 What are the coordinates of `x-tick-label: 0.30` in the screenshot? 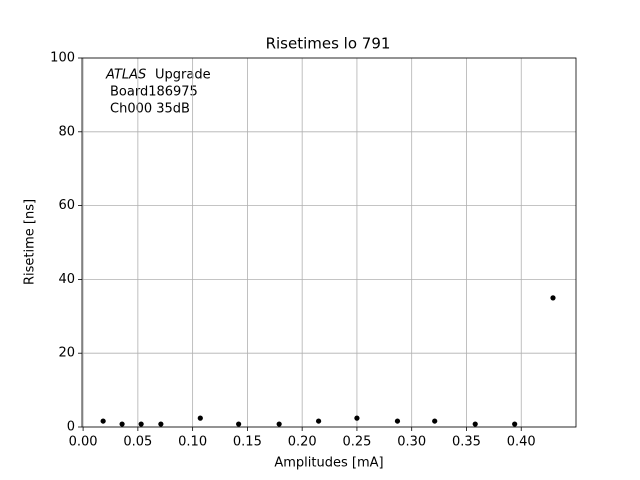 It's located at (411, 442).